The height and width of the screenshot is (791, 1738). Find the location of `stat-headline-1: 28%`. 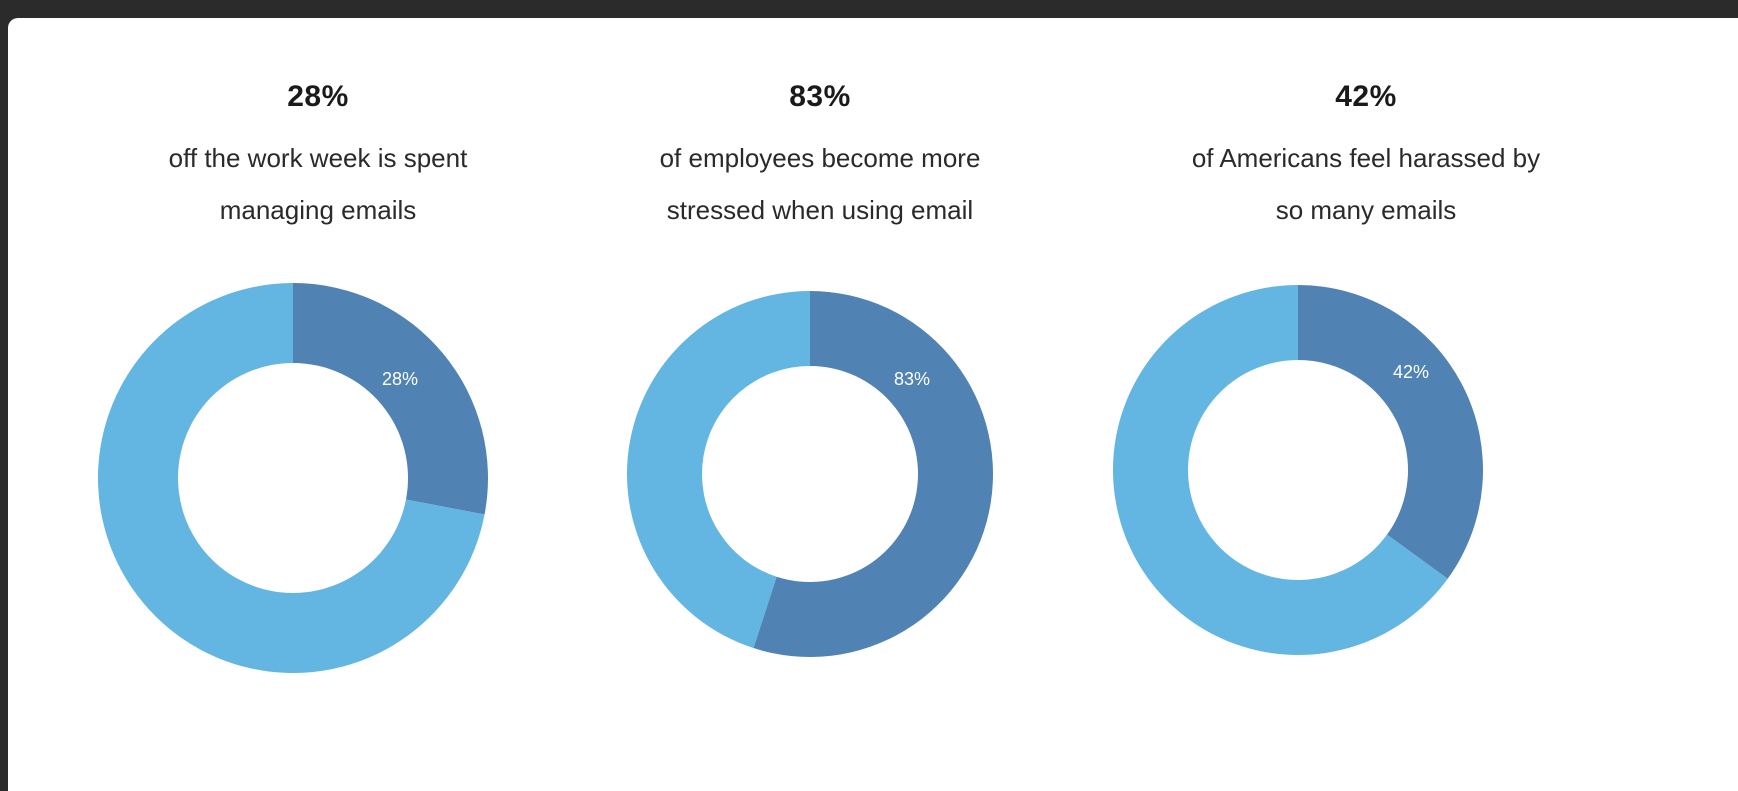

stat-headline-1: 28% is located at coordinates (318, 96).